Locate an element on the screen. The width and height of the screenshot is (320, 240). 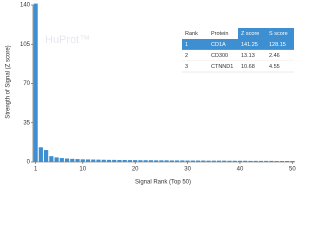
table-text: 10.68 is located at coordinates (248, 67).